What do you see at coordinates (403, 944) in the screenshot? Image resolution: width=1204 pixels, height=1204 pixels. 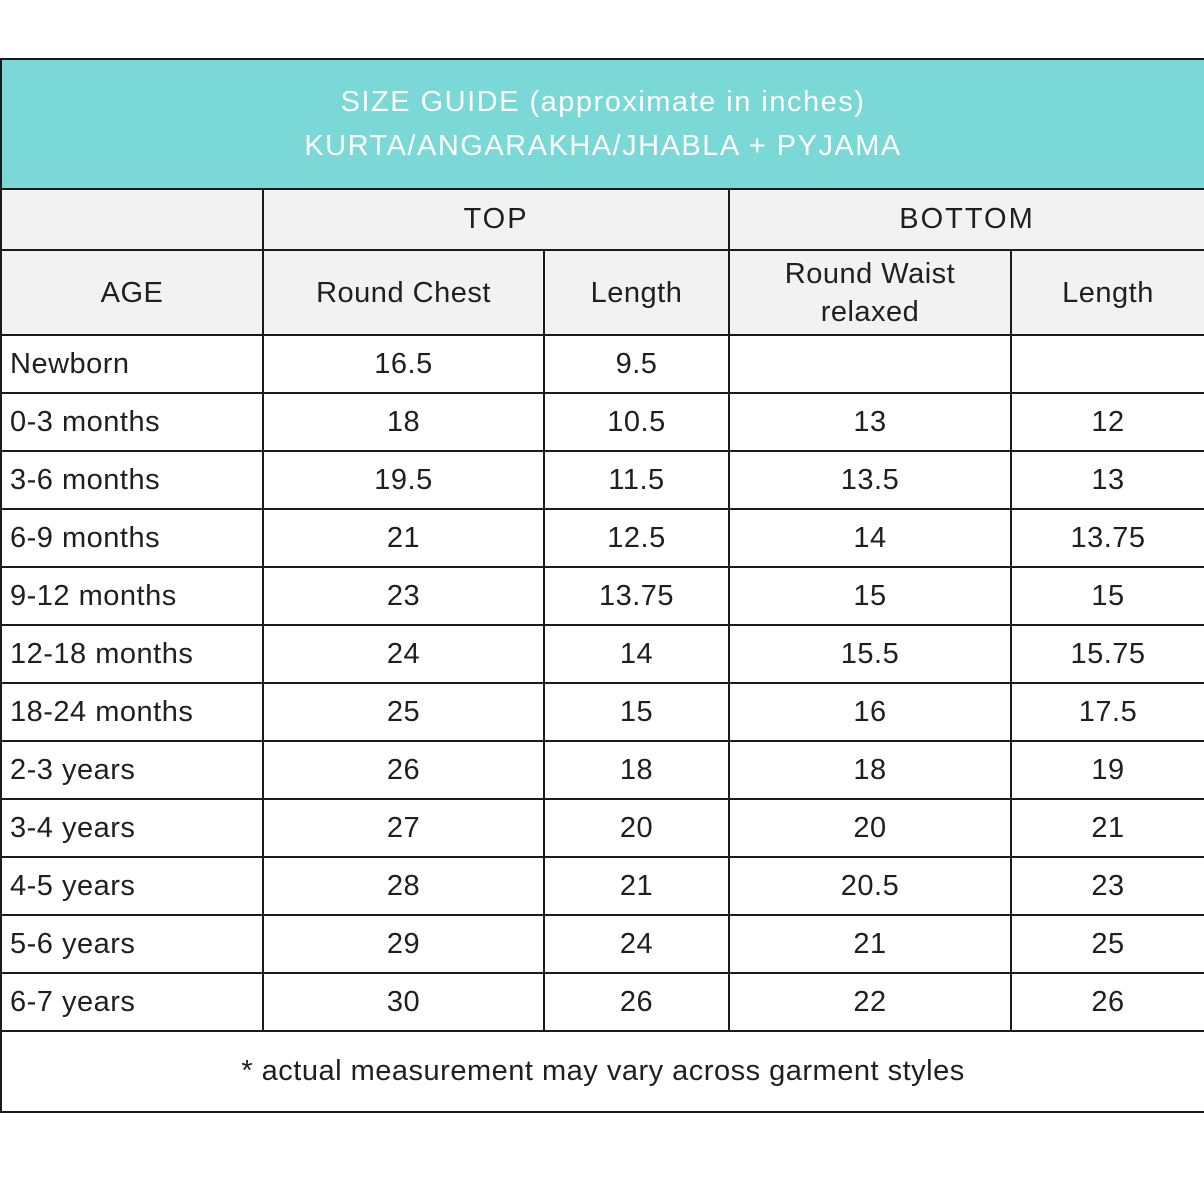 I see `round-chest-cell: 29` at bounding box center [403, 944].